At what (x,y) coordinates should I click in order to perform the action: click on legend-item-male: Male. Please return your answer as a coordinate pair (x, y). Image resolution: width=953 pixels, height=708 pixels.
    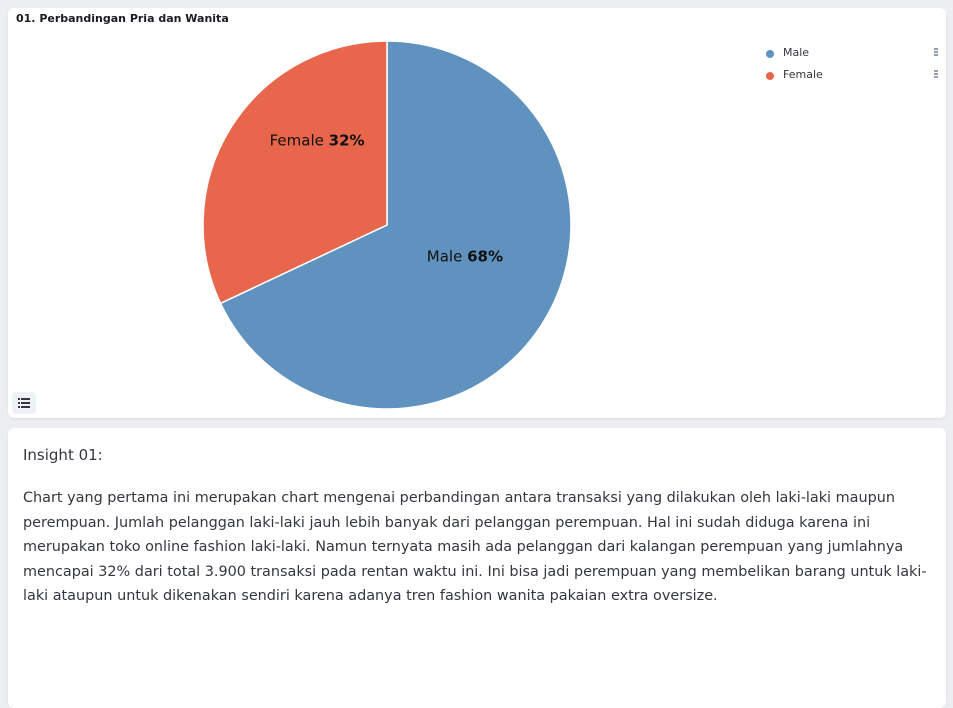
    Looking at the image, I should click on (852, 55).